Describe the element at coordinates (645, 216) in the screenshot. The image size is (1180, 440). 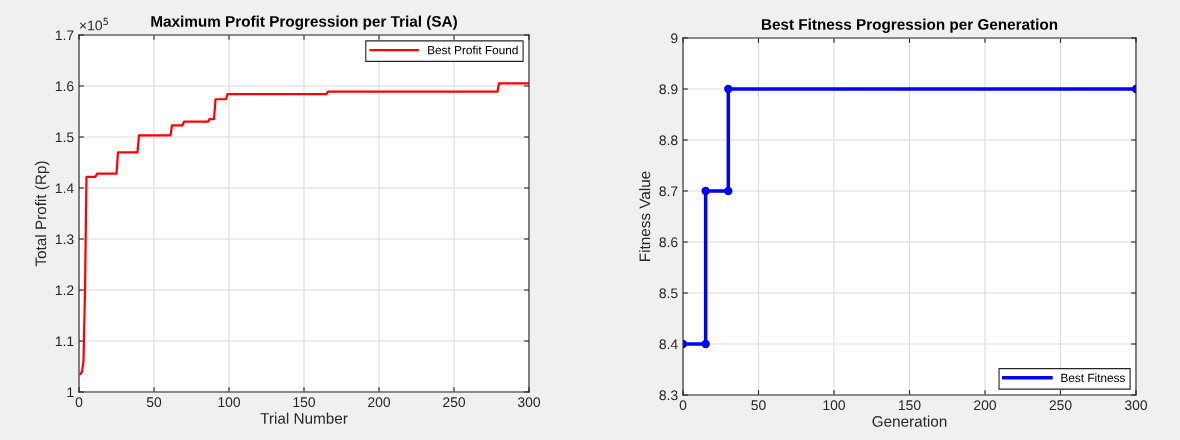
I see `y-axis-title: Fitness Value` at that location.